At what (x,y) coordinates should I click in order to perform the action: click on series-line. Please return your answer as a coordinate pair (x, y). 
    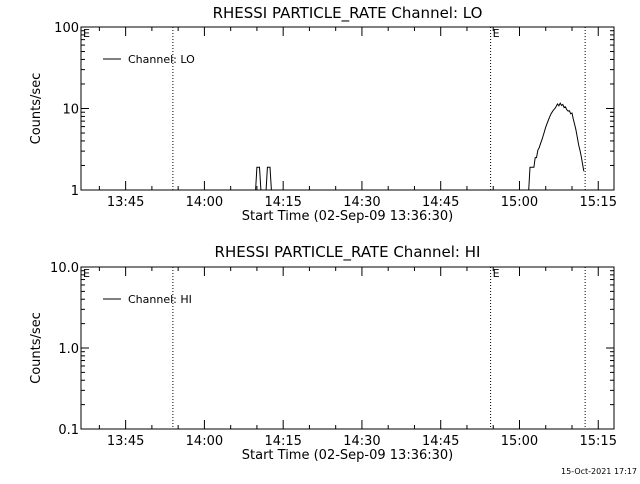
    Looking at the image, I should click on (420, 146).